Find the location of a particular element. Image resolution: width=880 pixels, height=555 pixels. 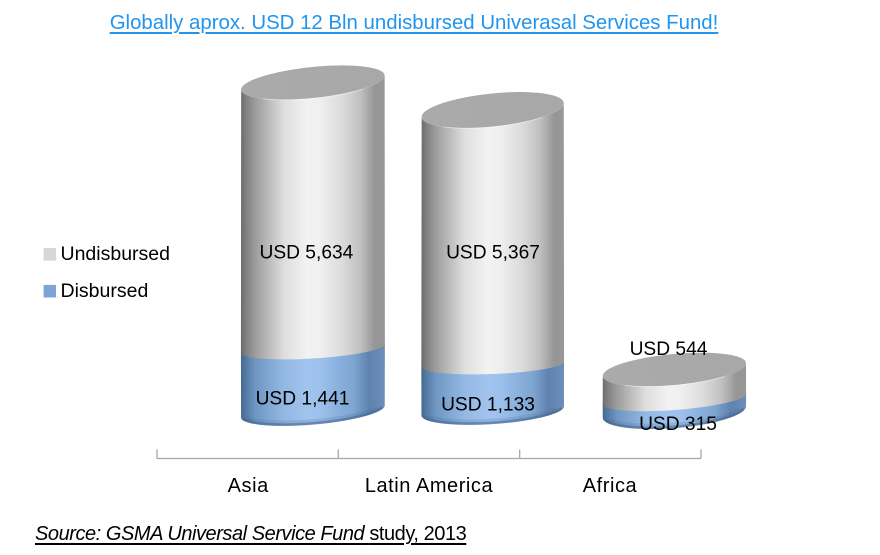

svg-text: USD 5,634 is located at coordinates (306, 252).